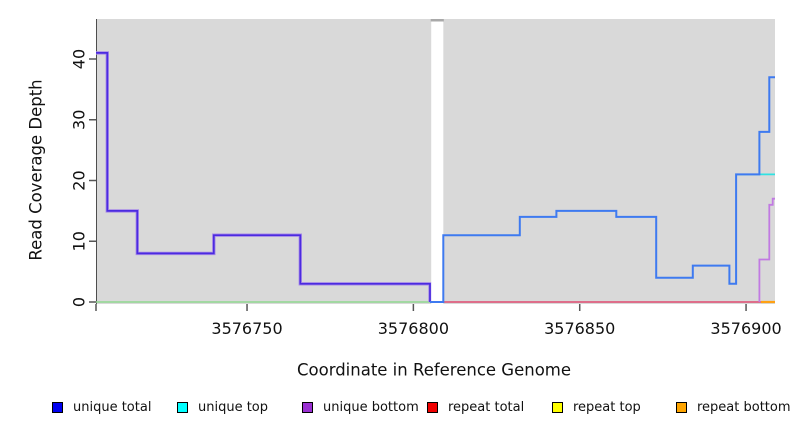 This screenshot has height=432, width=792. I want to click on y-tick-label: 40, so click(79, 59).